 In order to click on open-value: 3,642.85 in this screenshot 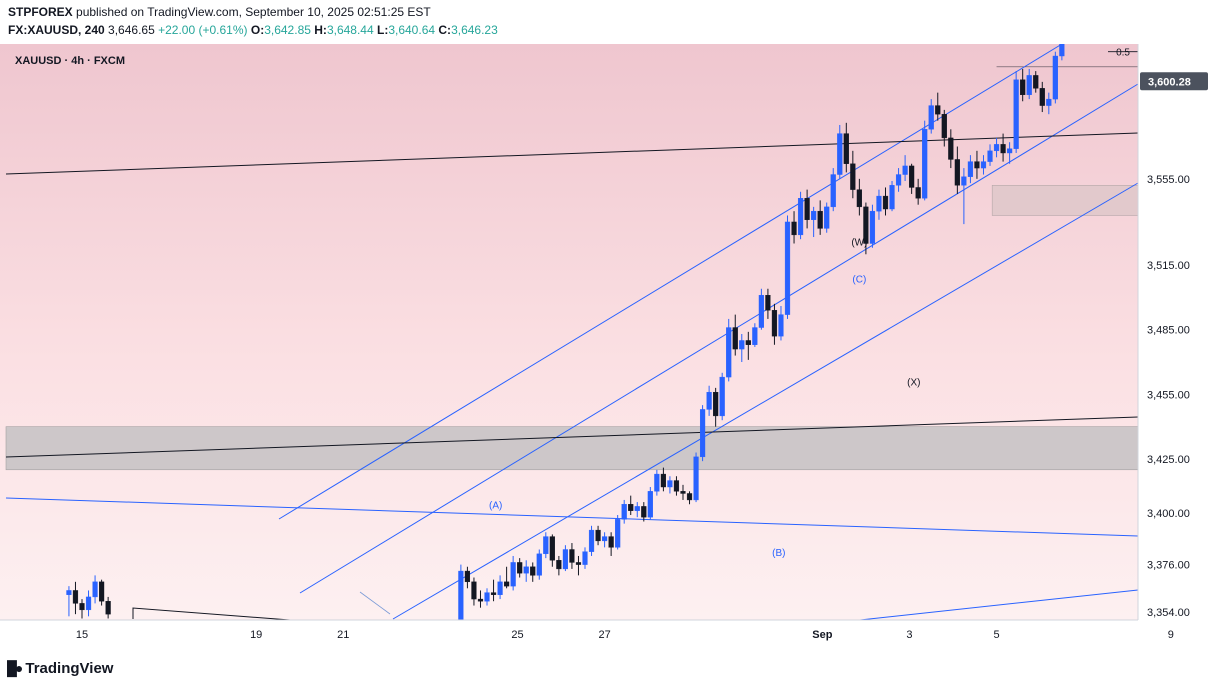, I will do `click(287, 30)`.